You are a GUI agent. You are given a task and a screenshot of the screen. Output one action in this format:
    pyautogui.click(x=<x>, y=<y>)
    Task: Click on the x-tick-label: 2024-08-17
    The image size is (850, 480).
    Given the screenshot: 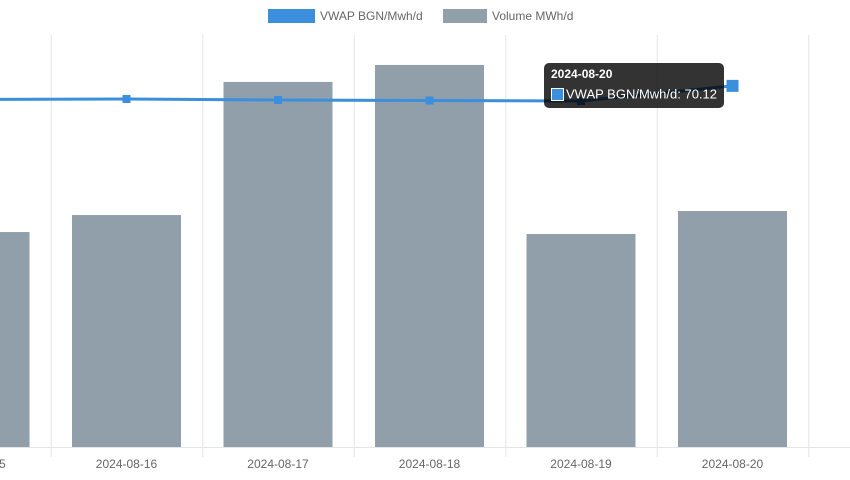 What is the action you would take?
    pyautogui.click(x=278, y=464)
    